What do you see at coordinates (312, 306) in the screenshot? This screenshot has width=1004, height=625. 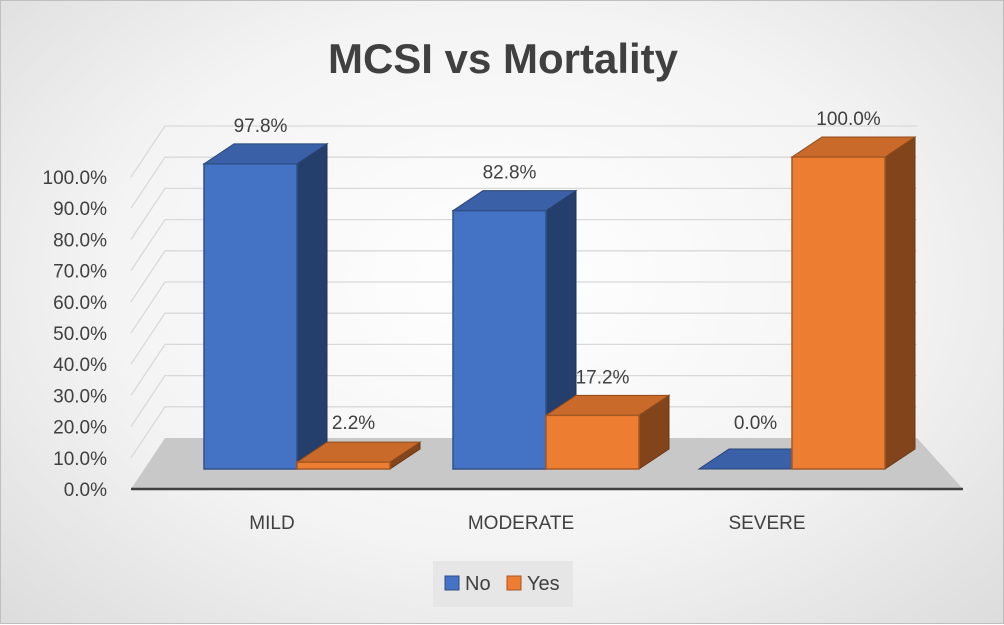 I see `bar-side-no-mild` at bounding box center [312, 306].